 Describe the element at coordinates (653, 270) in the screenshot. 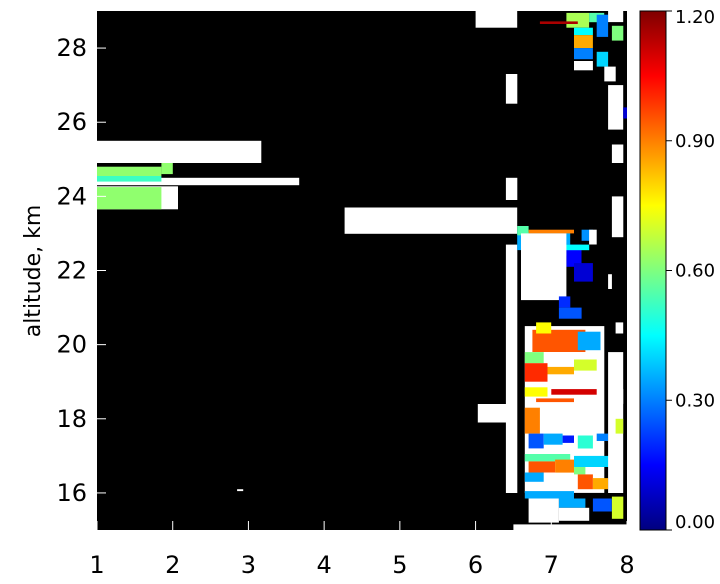

I see `colorbar-gradient` at that location.